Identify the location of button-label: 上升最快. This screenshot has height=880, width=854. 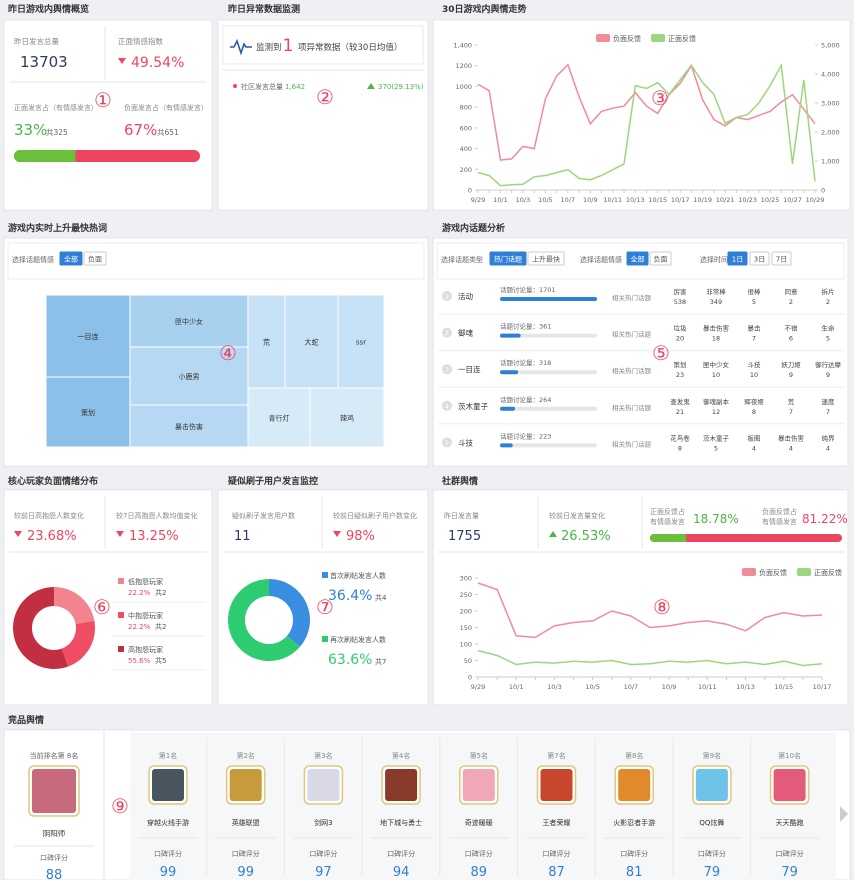
(546, 259).